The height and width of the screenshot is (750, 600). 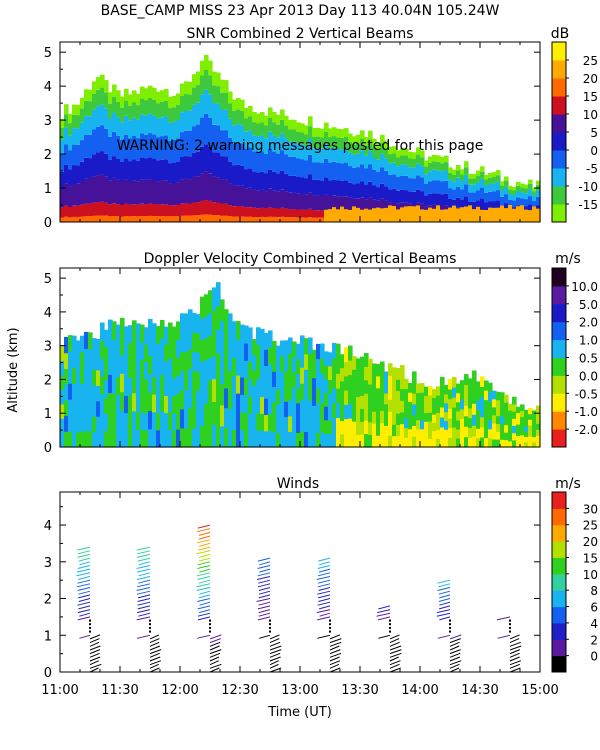 I want to click on colorbar-label: 10, so click(x=590, y=115).